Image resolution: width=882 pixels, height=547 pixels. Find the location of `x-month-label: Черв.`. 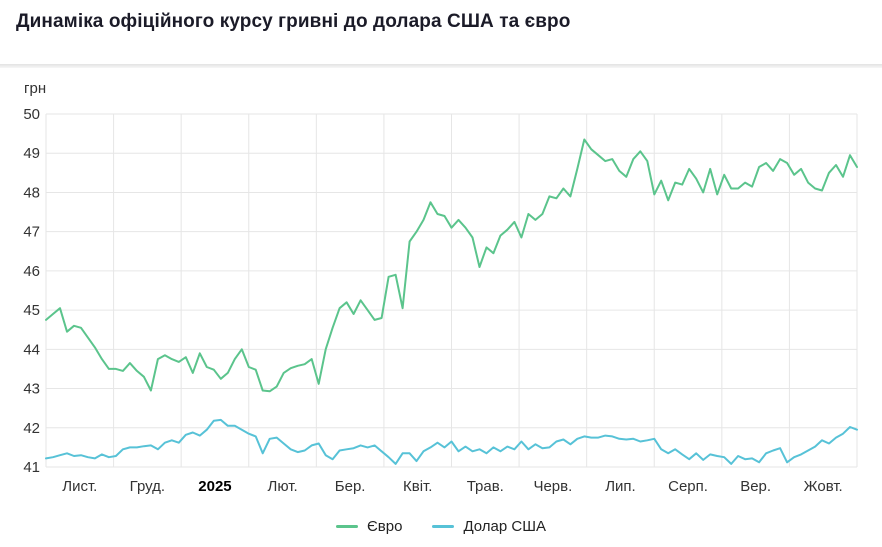

x-month-label: Черв. is located at coordinates (552, 486).